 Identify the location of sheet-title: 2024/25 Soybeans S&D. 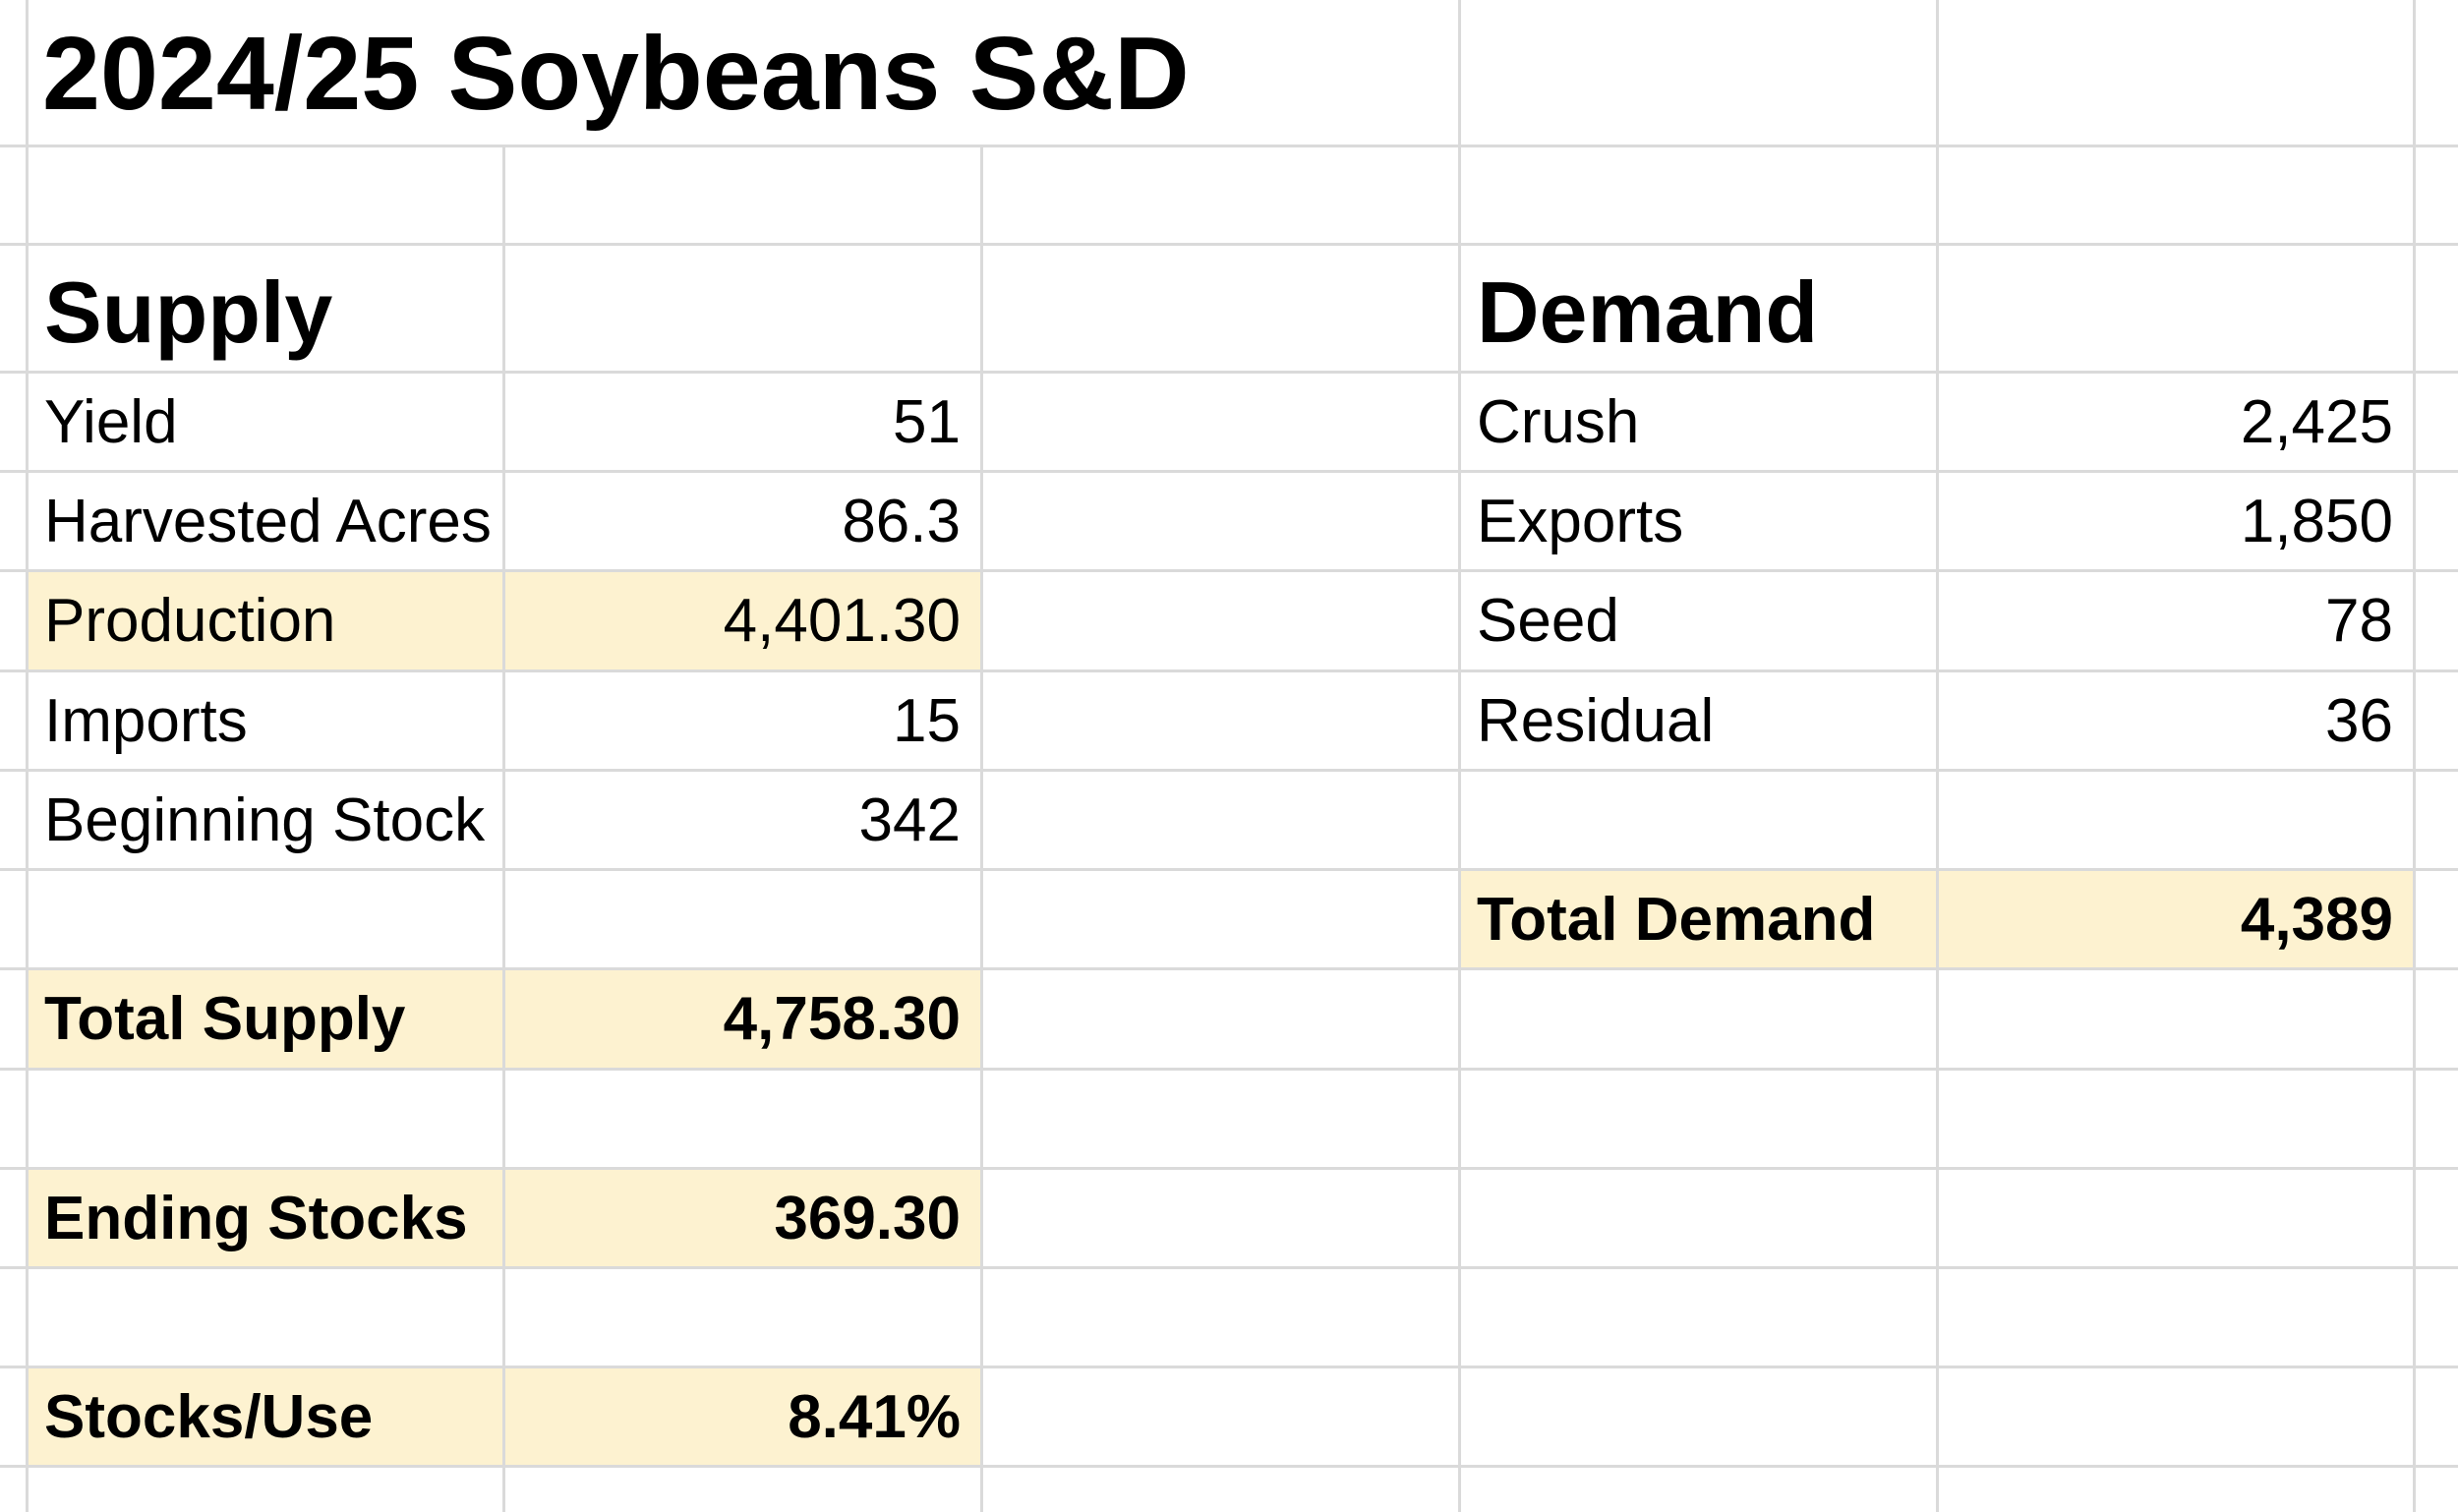
(616, 74).